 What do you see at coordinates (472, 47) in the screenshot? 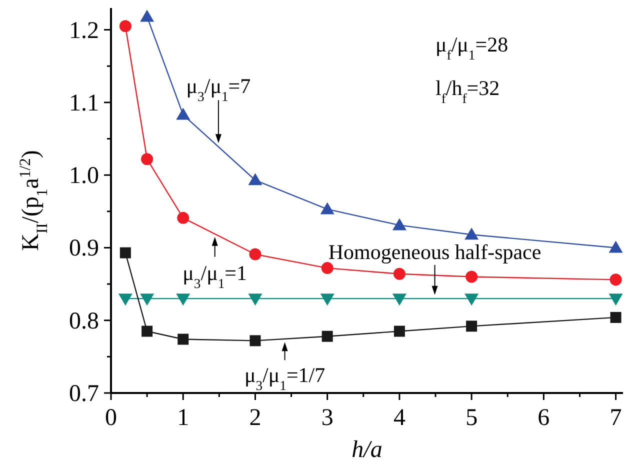
I see `annotation: μ$_{f}$/μ$_{1}$=28` at bounding box center [472, 47].